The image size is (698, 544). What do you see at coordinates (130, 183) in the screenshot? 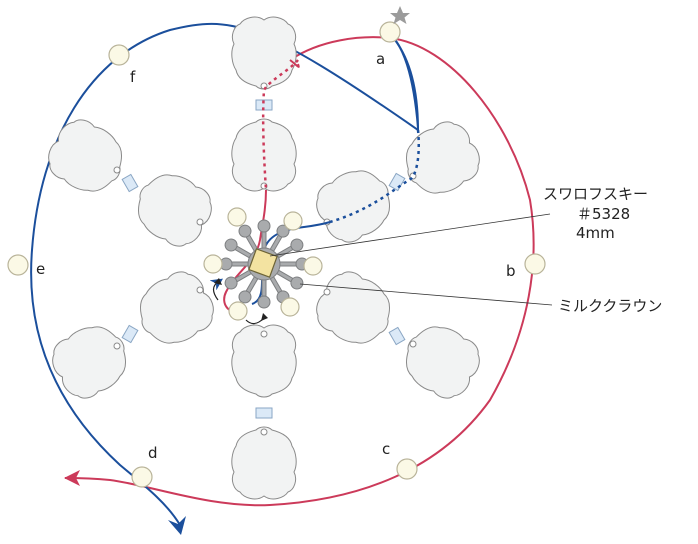
I see `spacer-upper-left` at bounding box center [130, 183].